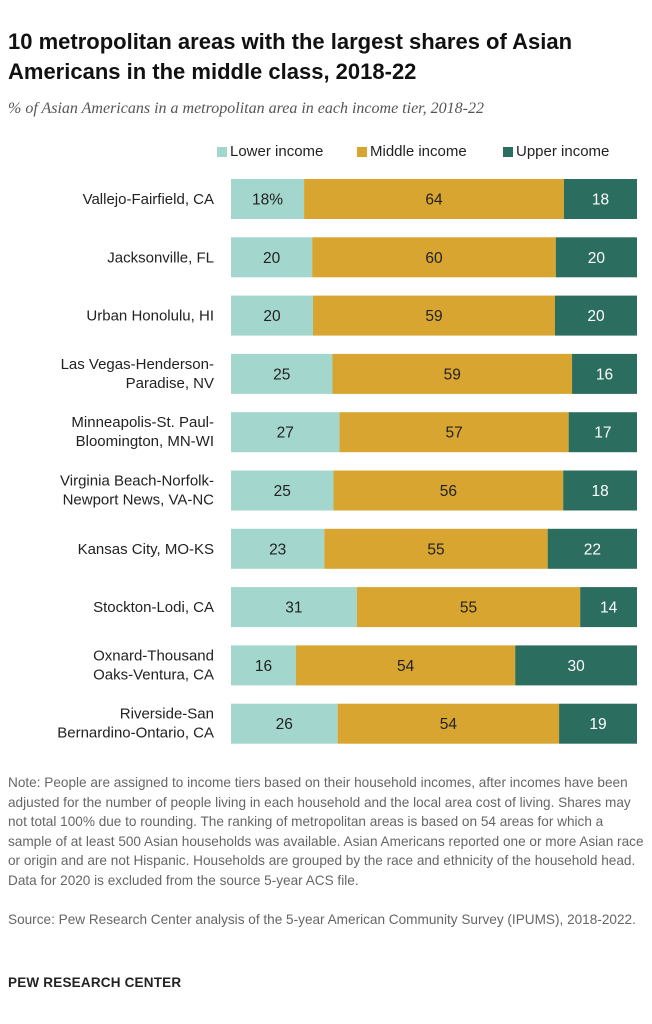  Describe the element at coordinates (137, 374) in the screenshot. I see `category-label: Las Vegas-Henderson- Paradise, NV` at that location.